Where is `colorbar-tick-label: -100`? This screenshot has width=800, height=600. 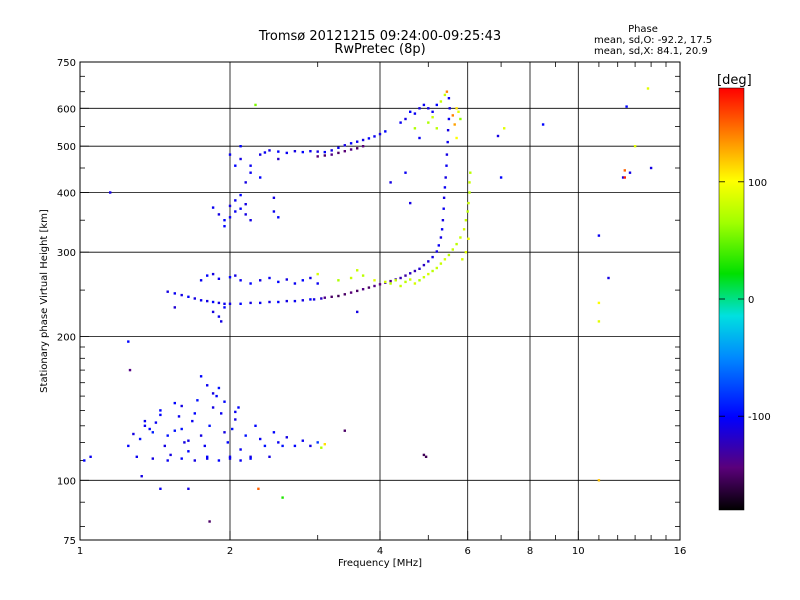 colorbar-tick-label: -100 is located at coordinates (759, 417).